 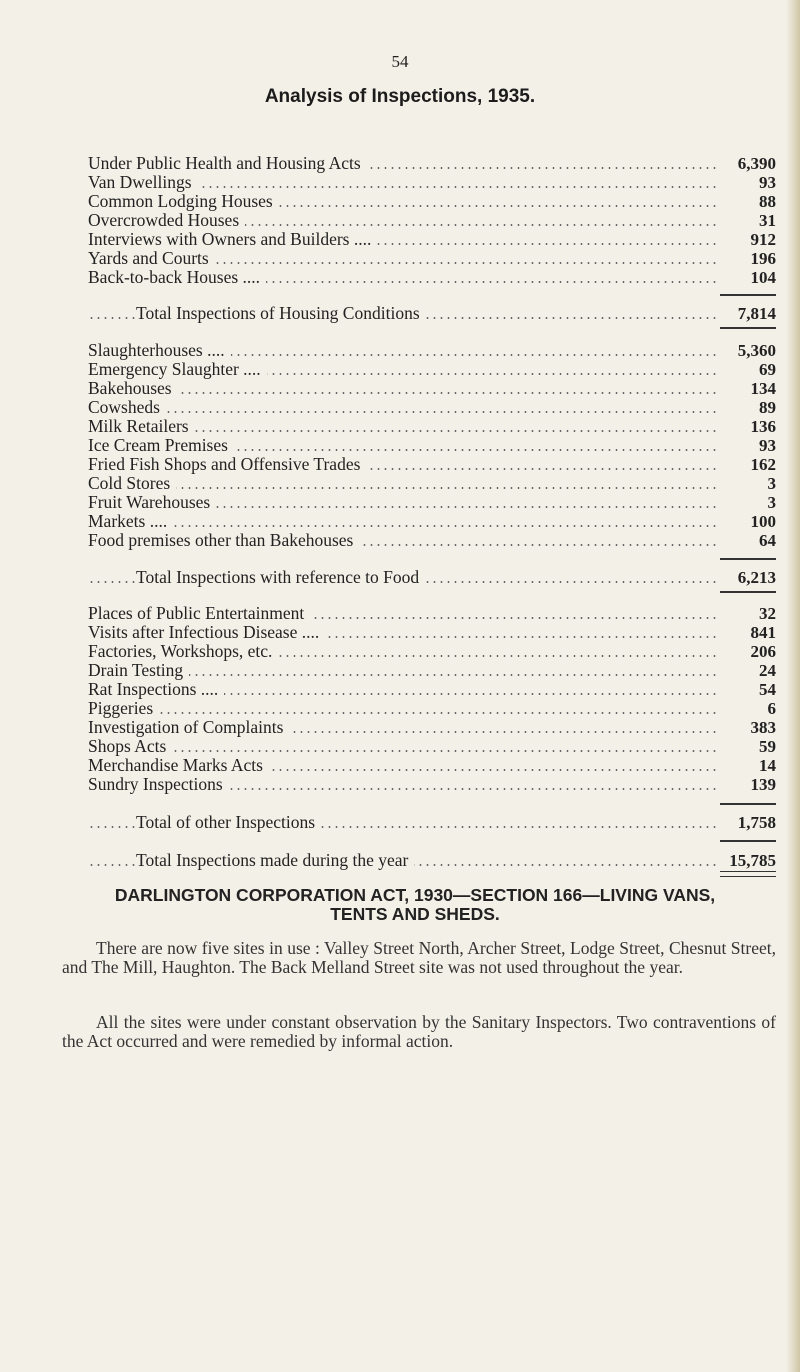 What do you see at coordinates (752, 860) in the screenshot?
I see `row-value: 15,785` at bounding box center [752, 860].